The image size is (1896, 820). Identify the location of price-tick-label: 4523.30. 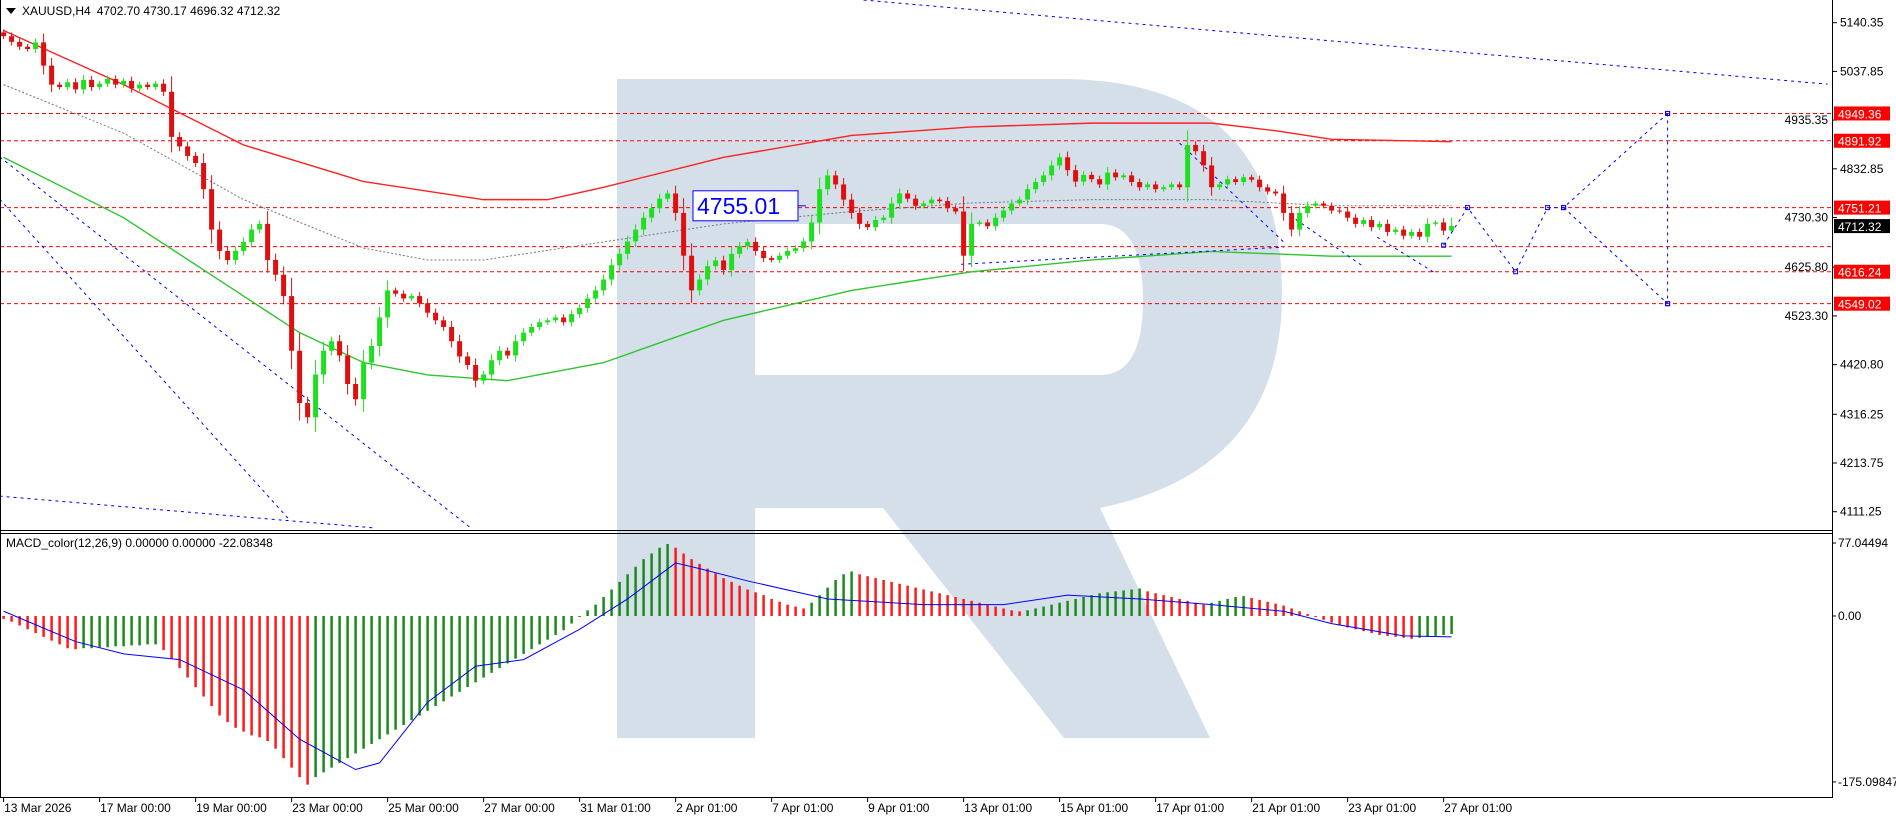
(1807, 316).